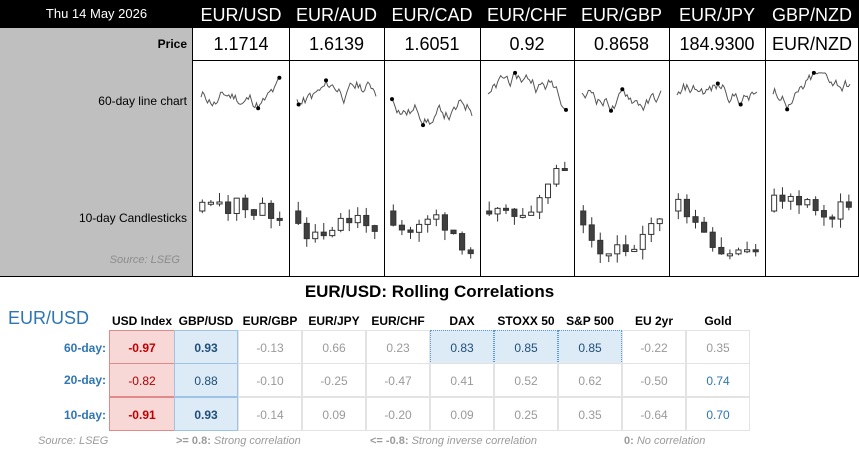 Image resolution: width=859 pixels, height=450 pixels. Describe the element at coordinates (432, 15) in the screenshot. I see `pair-header-eurcad: EUR/CAD` at that location.